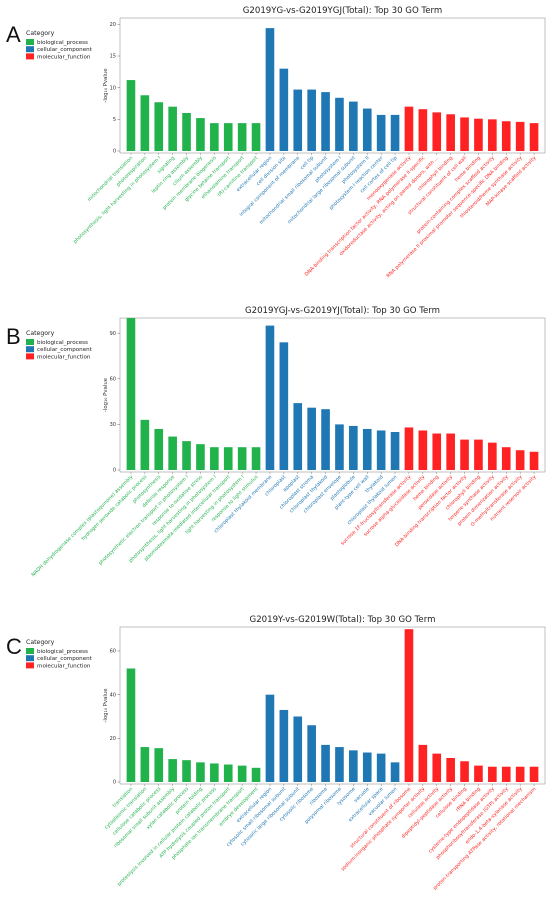 The height and width of the screenshot is (909, 550). What do you see at coordinates (114, 120) in the screenshot?
I see `y-tick-label: 5` at bounding box center [114, 120].